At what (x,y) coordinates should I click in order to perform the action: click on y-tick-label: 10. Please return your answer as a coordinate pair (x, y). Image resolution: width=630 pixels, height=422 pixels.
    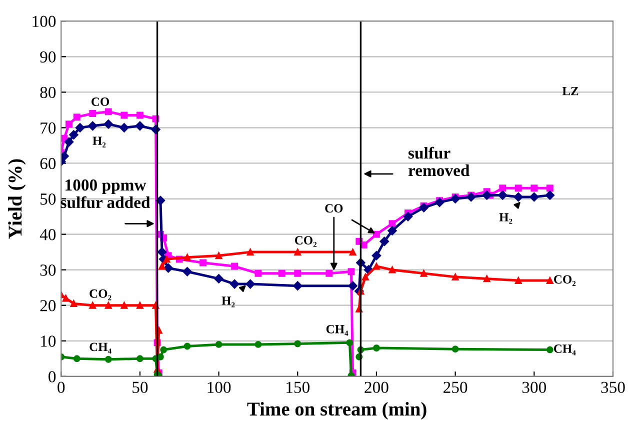
    Looking at the image, I should click on (48, 341).